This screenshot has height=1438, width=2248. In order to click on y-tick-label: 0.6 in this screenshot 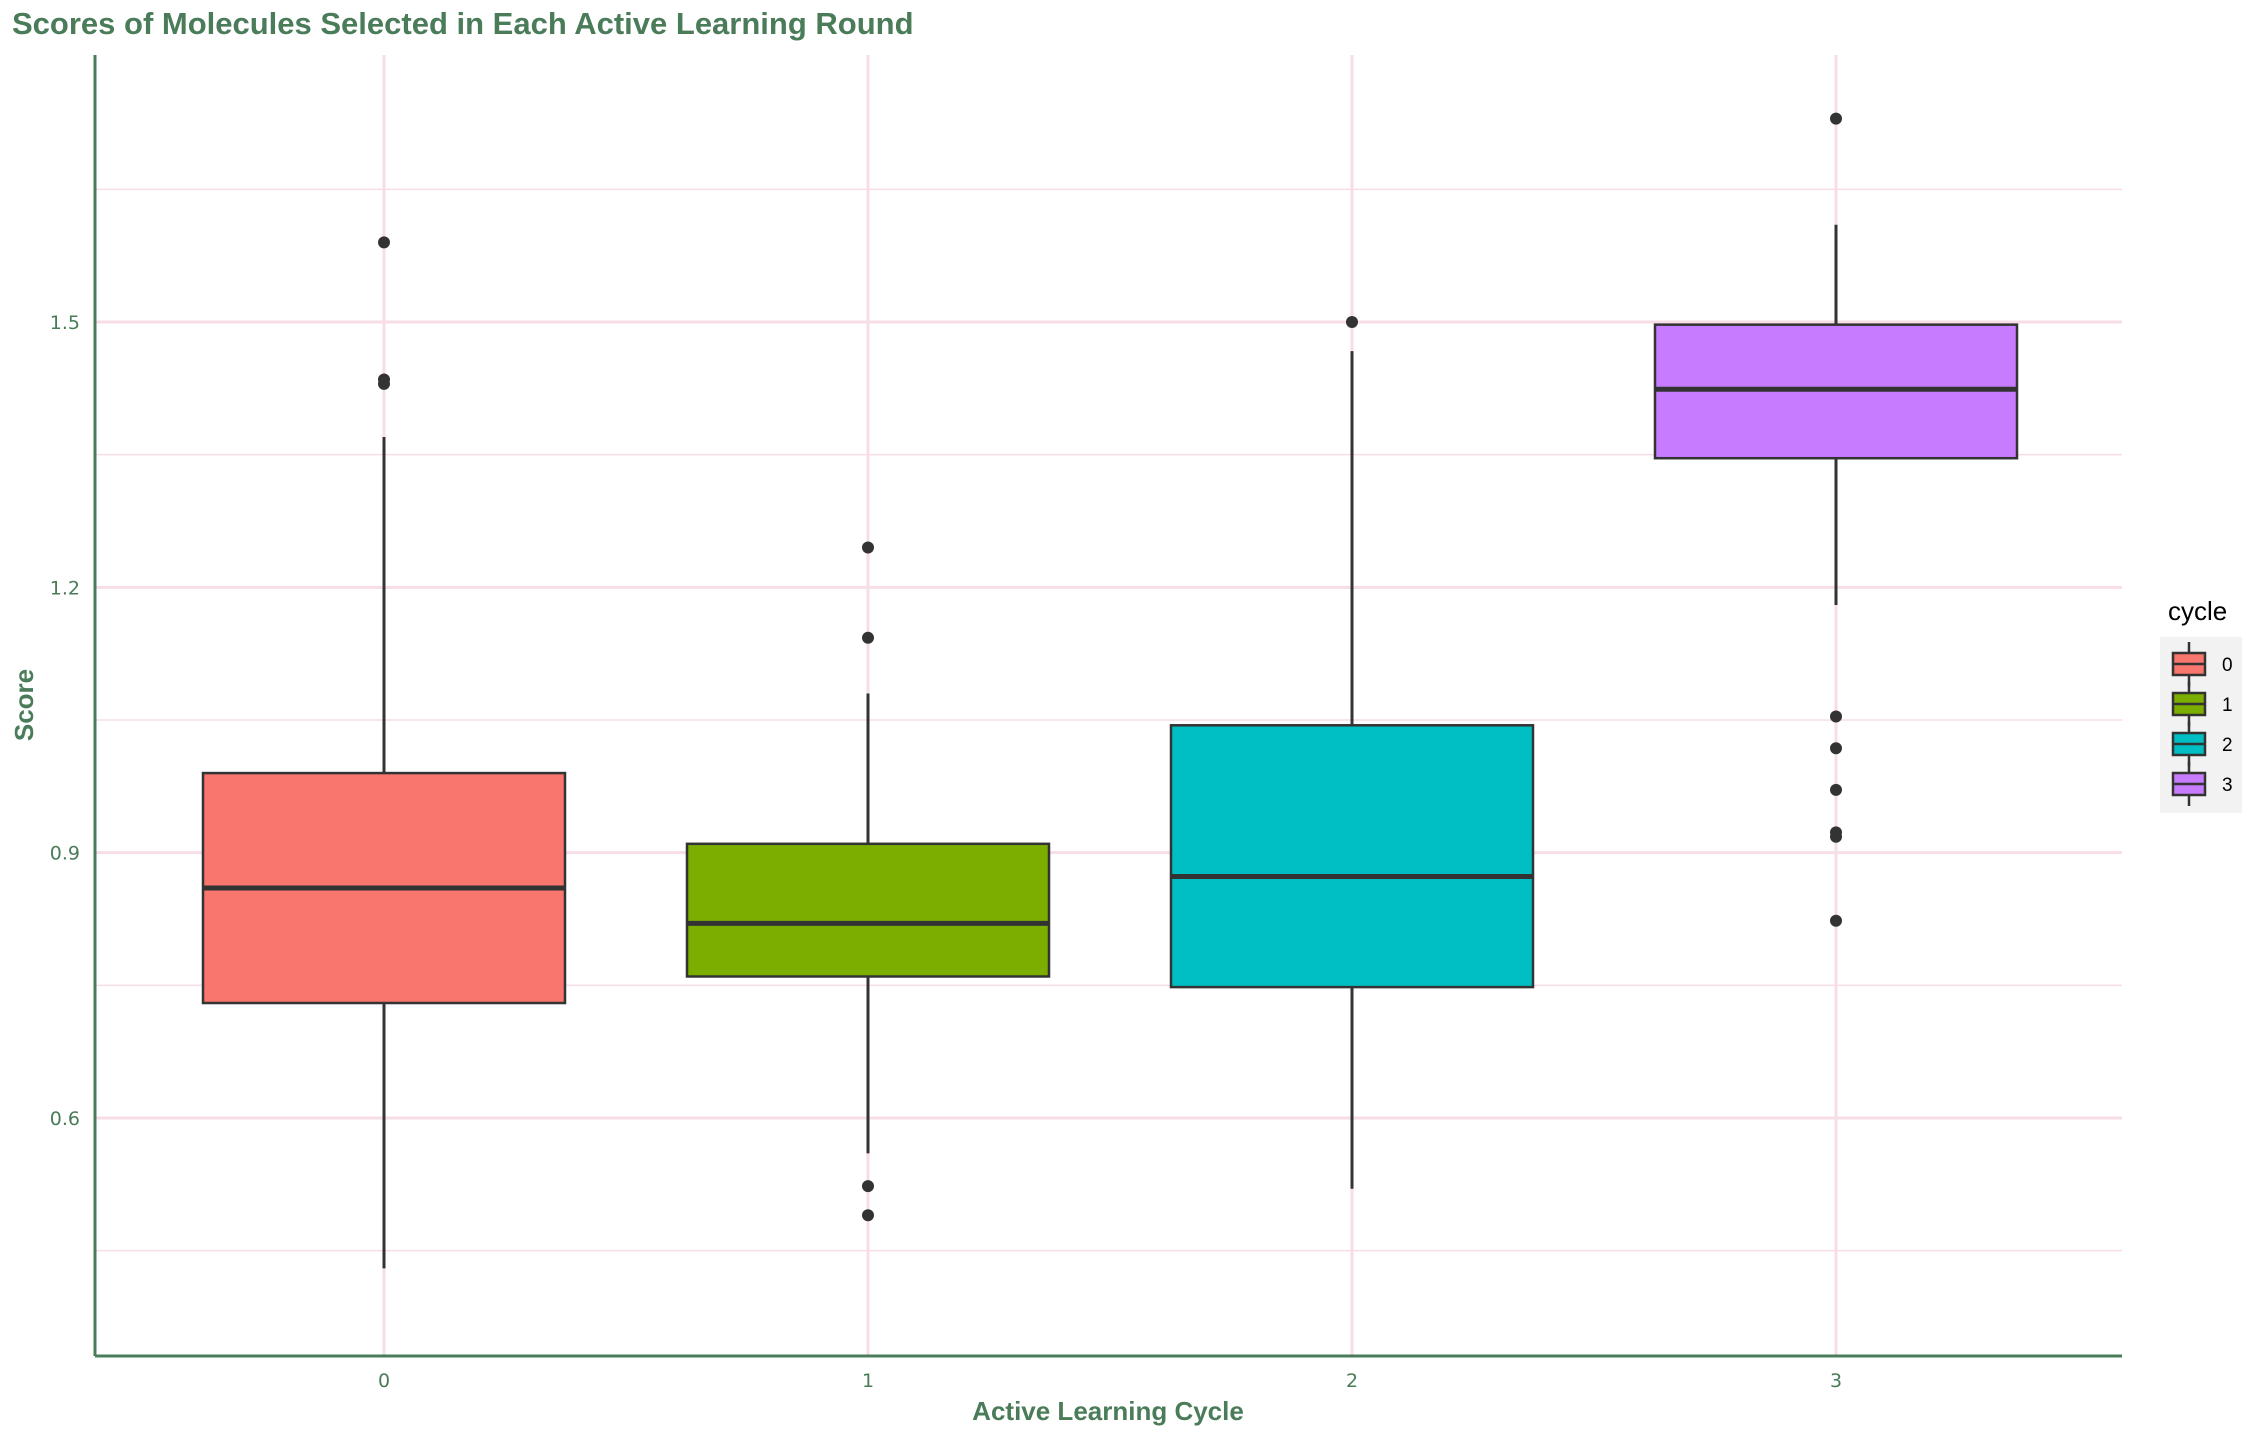, I will do `click(65, 1119)`.